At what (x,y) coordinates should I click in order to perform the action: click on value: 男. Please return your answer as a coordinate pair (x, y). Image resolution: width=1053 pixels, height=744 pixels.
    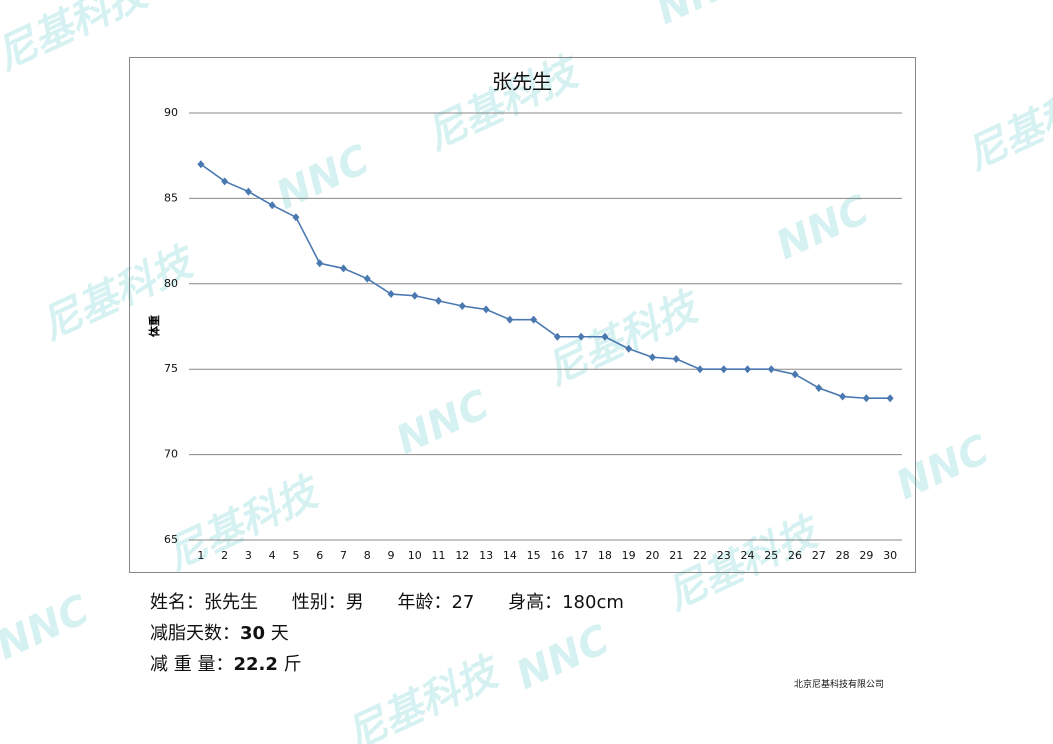
    Looking at the image, I should click on (354, 602).